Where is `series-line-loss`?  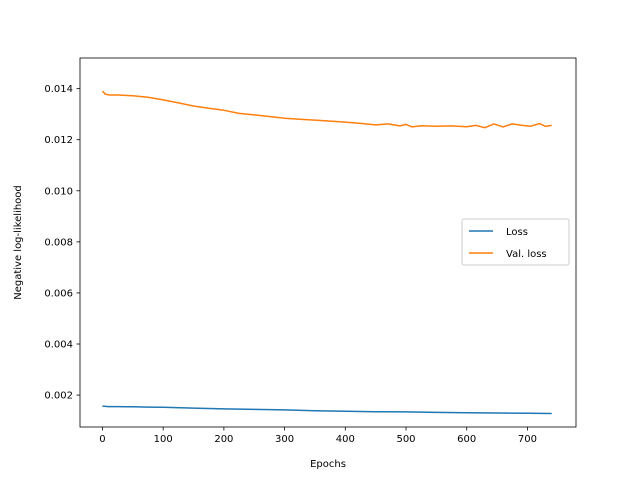 series-line-loss is located at coordinates (327, 410).